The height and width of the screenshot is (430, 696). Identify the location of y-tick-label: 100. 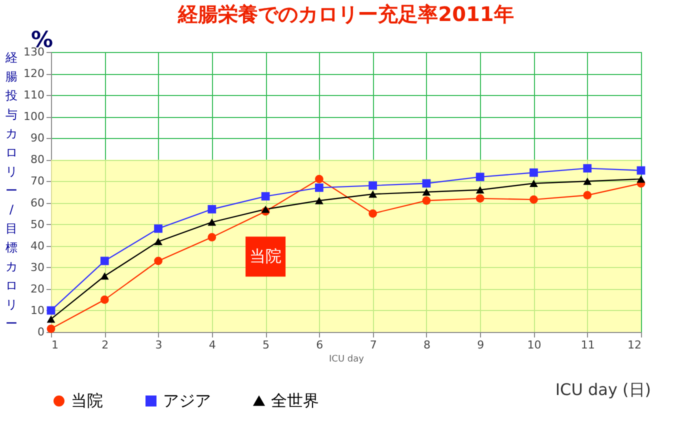
(34, 117).